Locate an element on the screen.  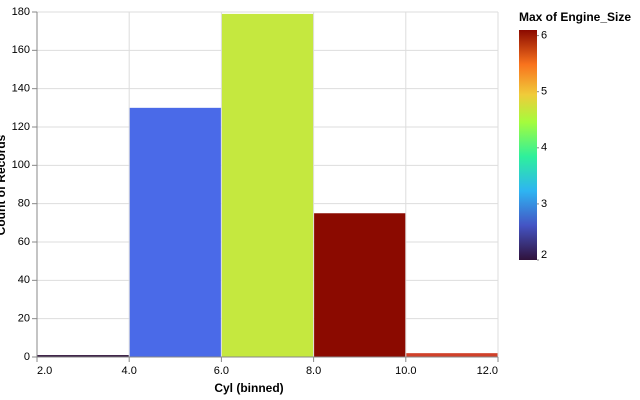
y-tick-label: 40 is located at coordinates (24, 280).